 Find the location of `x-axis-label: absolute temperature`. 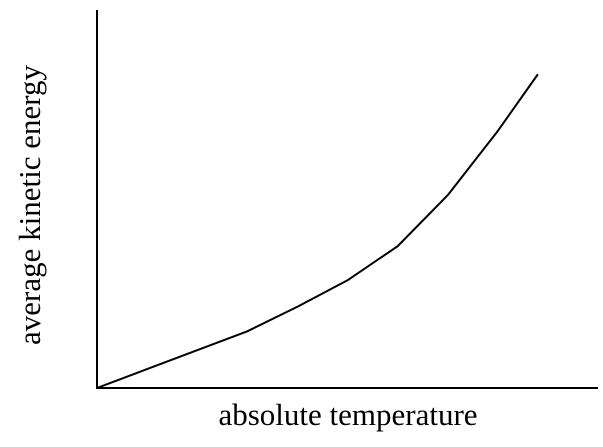

x-axis-label: absolute temperature is located at coordinates (347, 414).